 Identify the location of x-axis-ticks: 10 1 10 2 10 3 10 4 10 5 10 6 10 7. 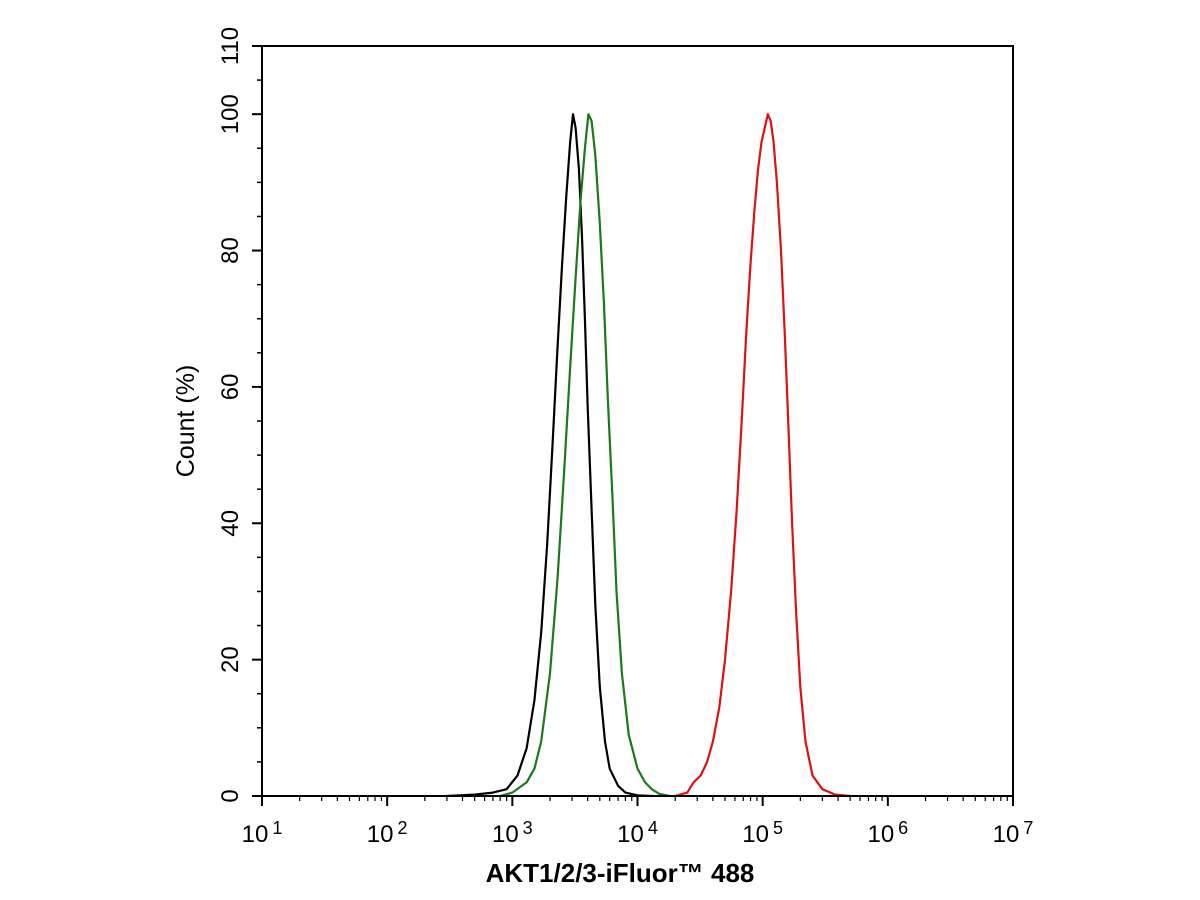
(638, 822).